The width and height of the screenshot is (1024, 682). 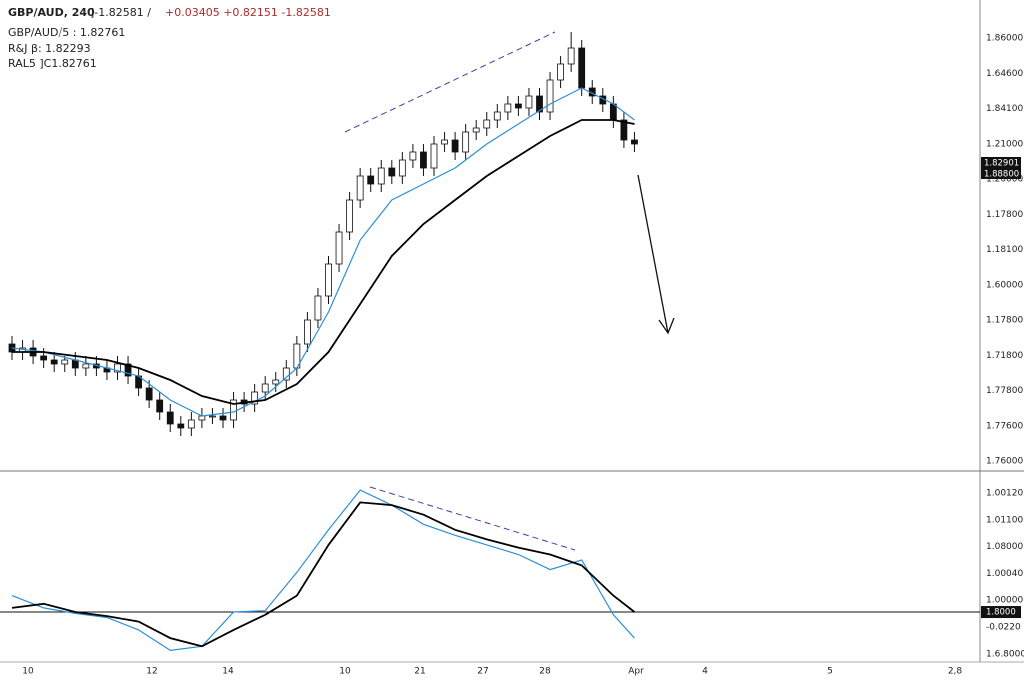 I want to click on indicator-label: -0.0220, so click(x=1003, y=628).